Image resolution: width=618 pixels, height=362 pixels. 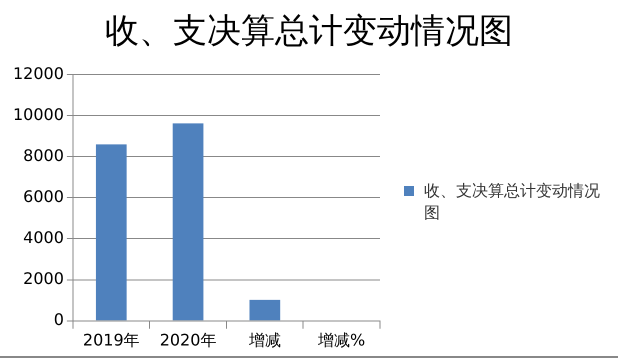 What do you see at coordinates (188, 340) in the screenshot?
I see `x-tick-label: 2020年` at bounding box center [188, 340].